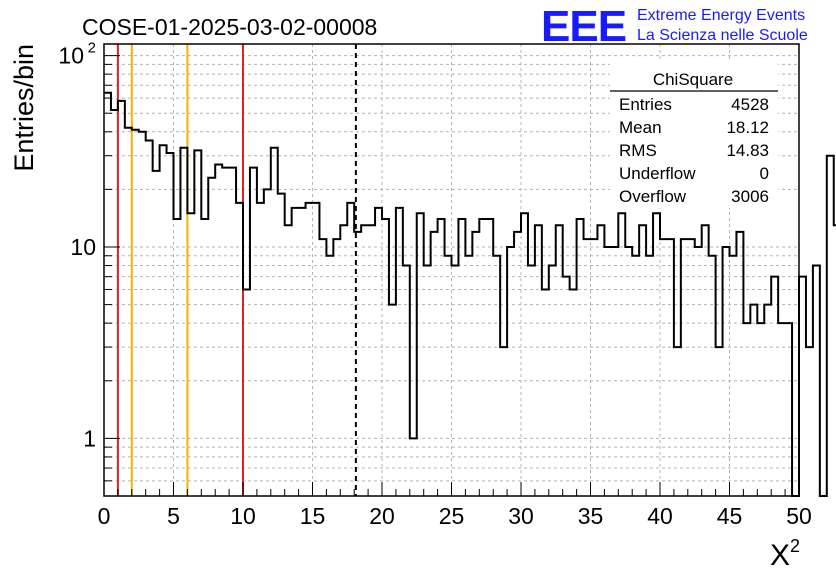 The image size is (836, 572). What do you see at coordinates (382, 516) in the screenshot?
I see `x-tick-label: 20` at bounding box center [382, 516].